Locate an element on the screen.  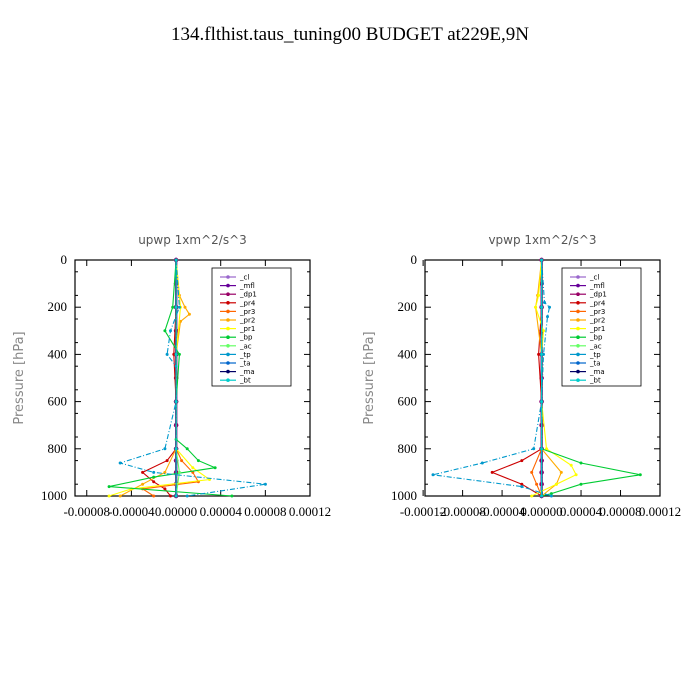
y-tick-label: 1000 is located at coordinates (404, 495).